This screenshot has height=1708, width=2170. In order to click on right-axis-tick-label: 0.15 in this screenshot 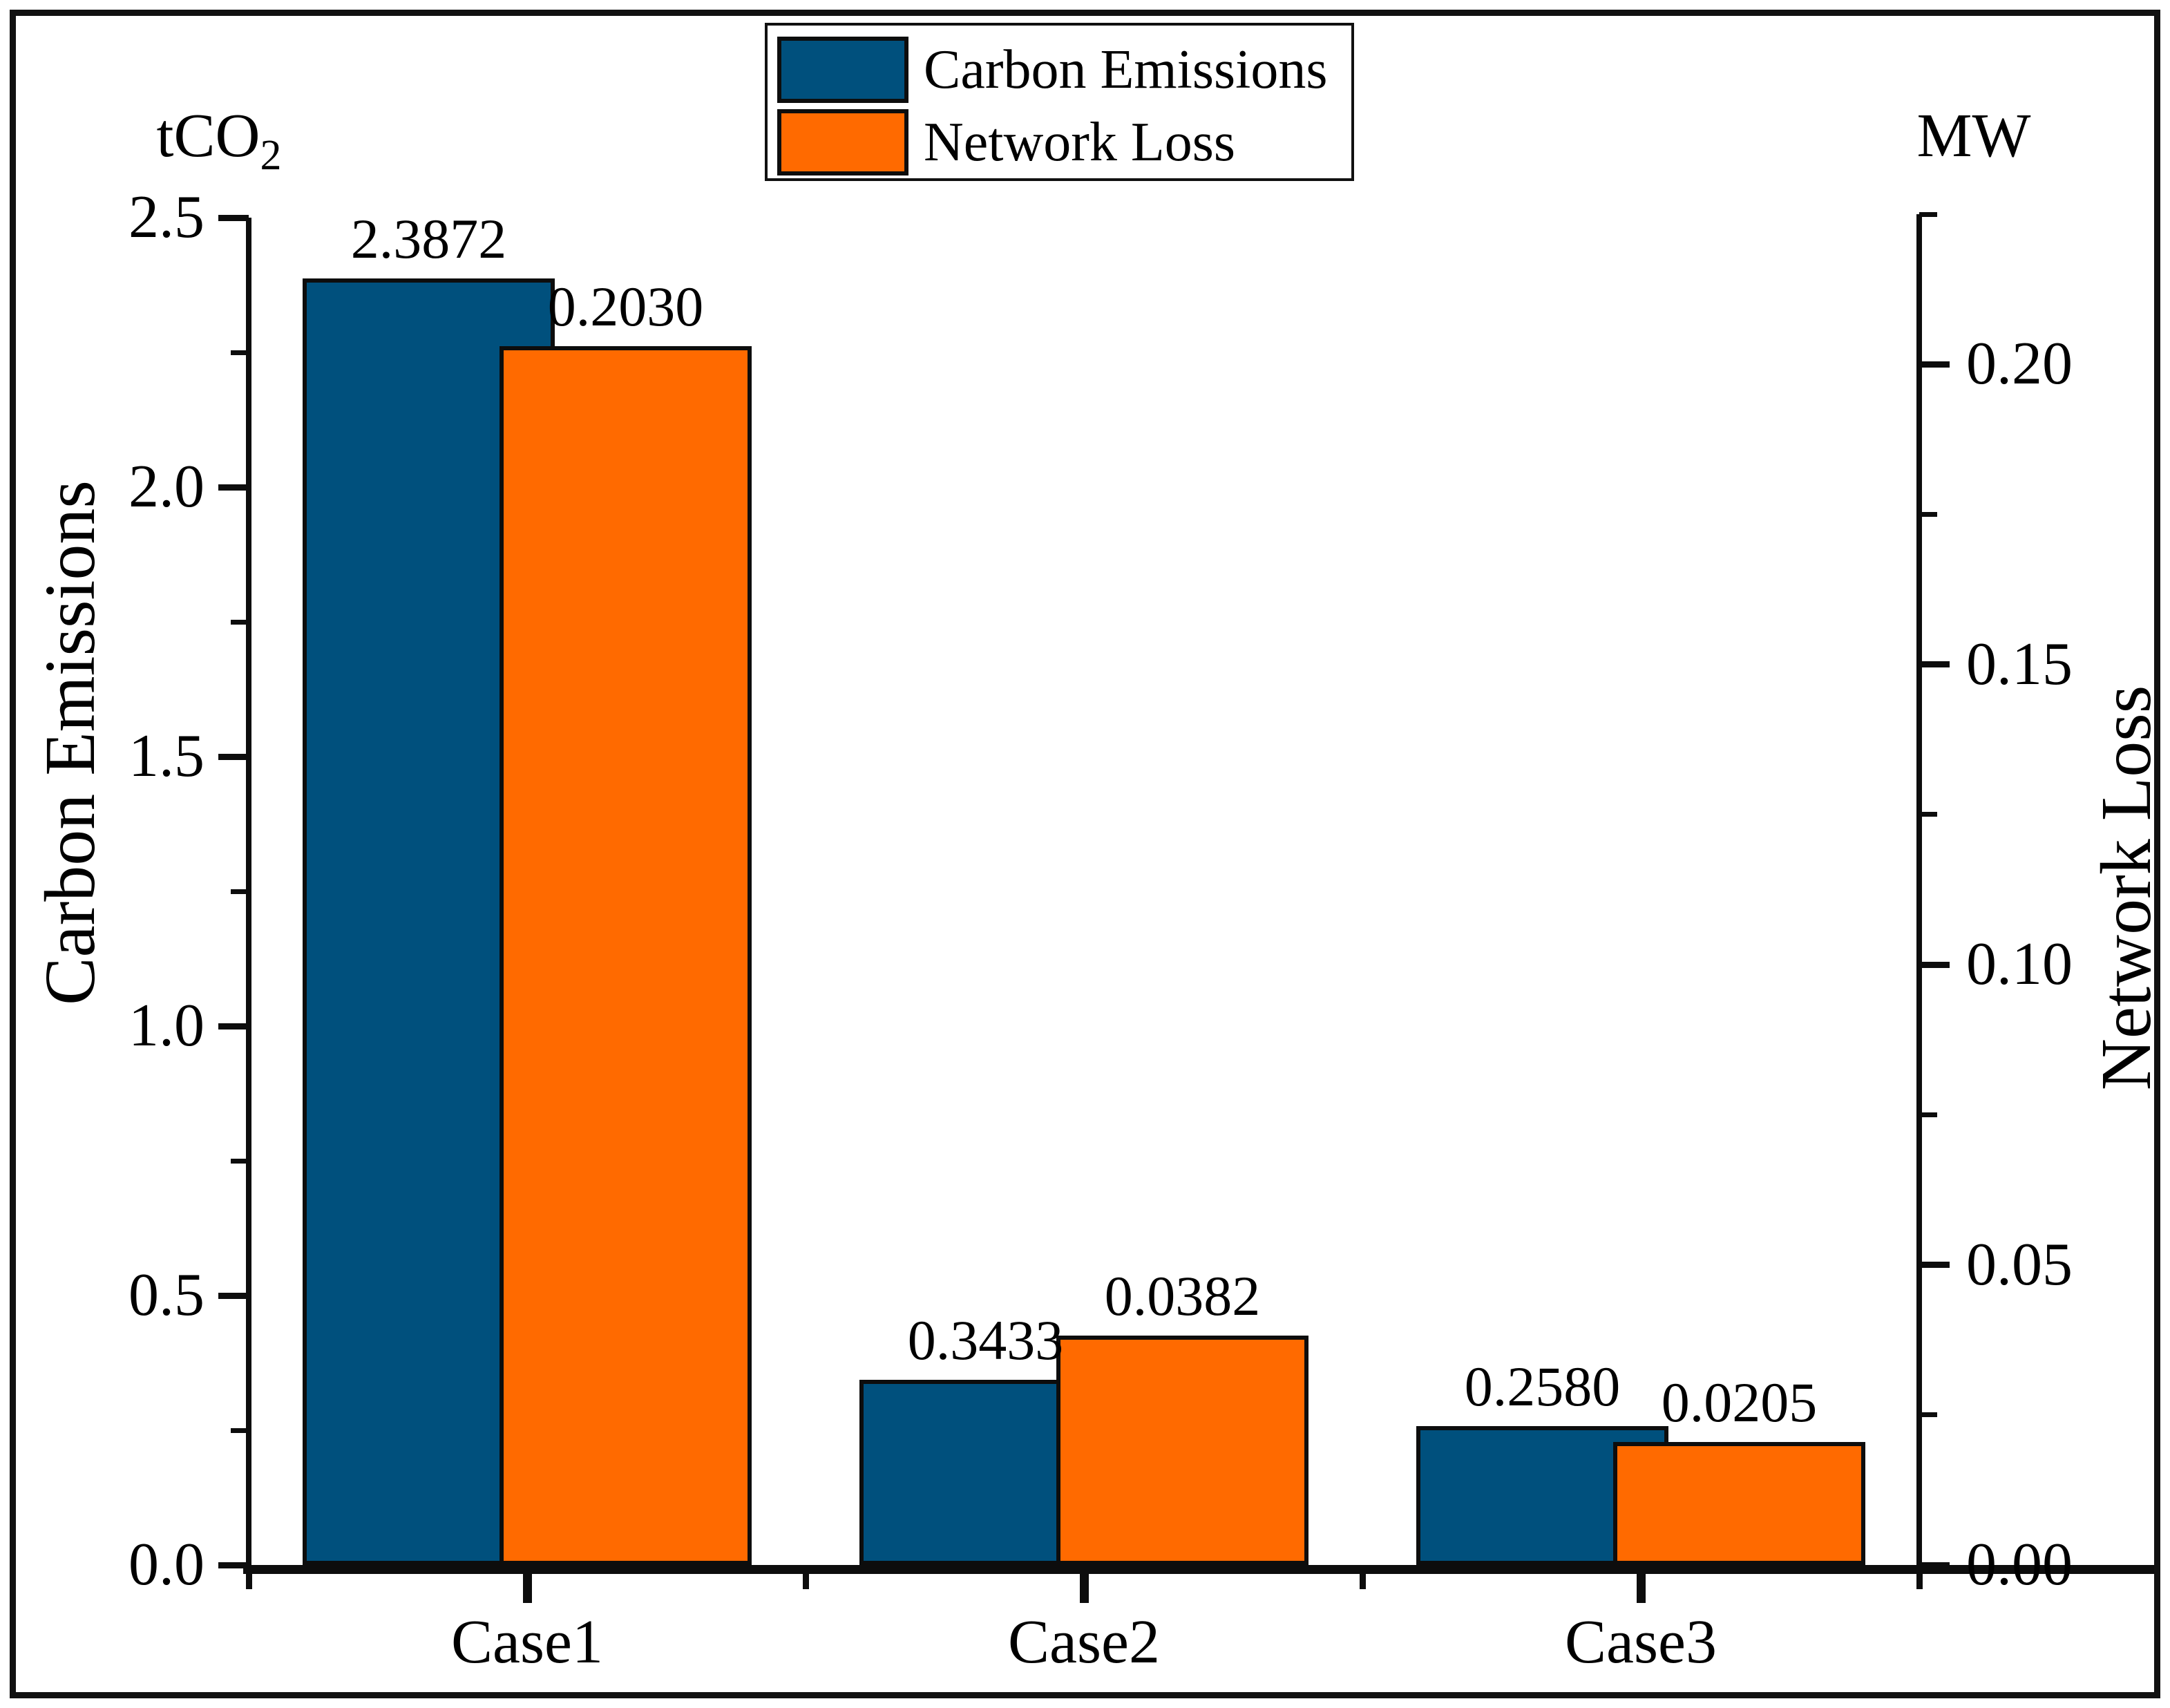, I will do `click(2020, 664)`.